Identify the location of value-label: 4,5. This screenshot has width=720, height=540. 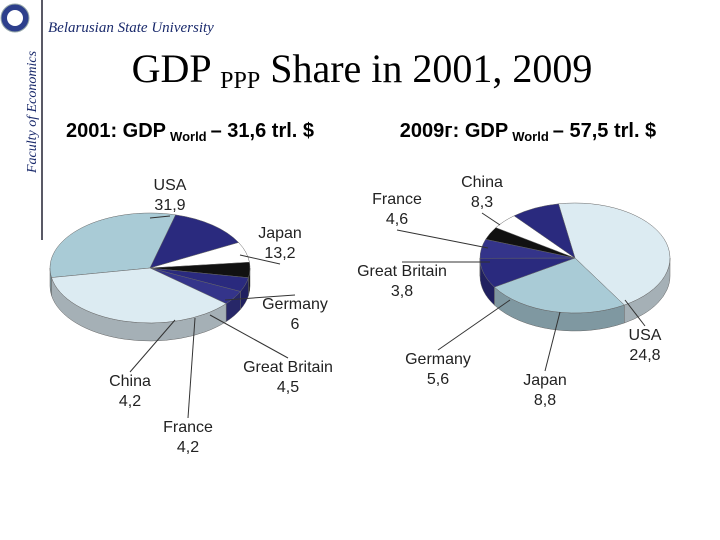
(288, 387).